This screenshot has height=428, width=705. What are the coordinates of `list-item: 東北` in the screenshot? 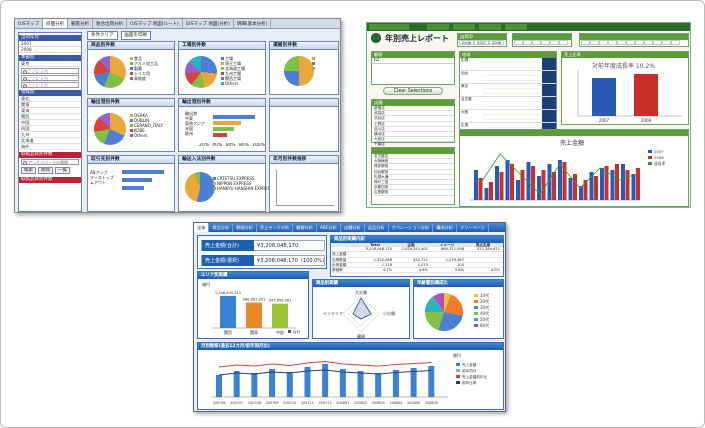 It's located at (50, 99).